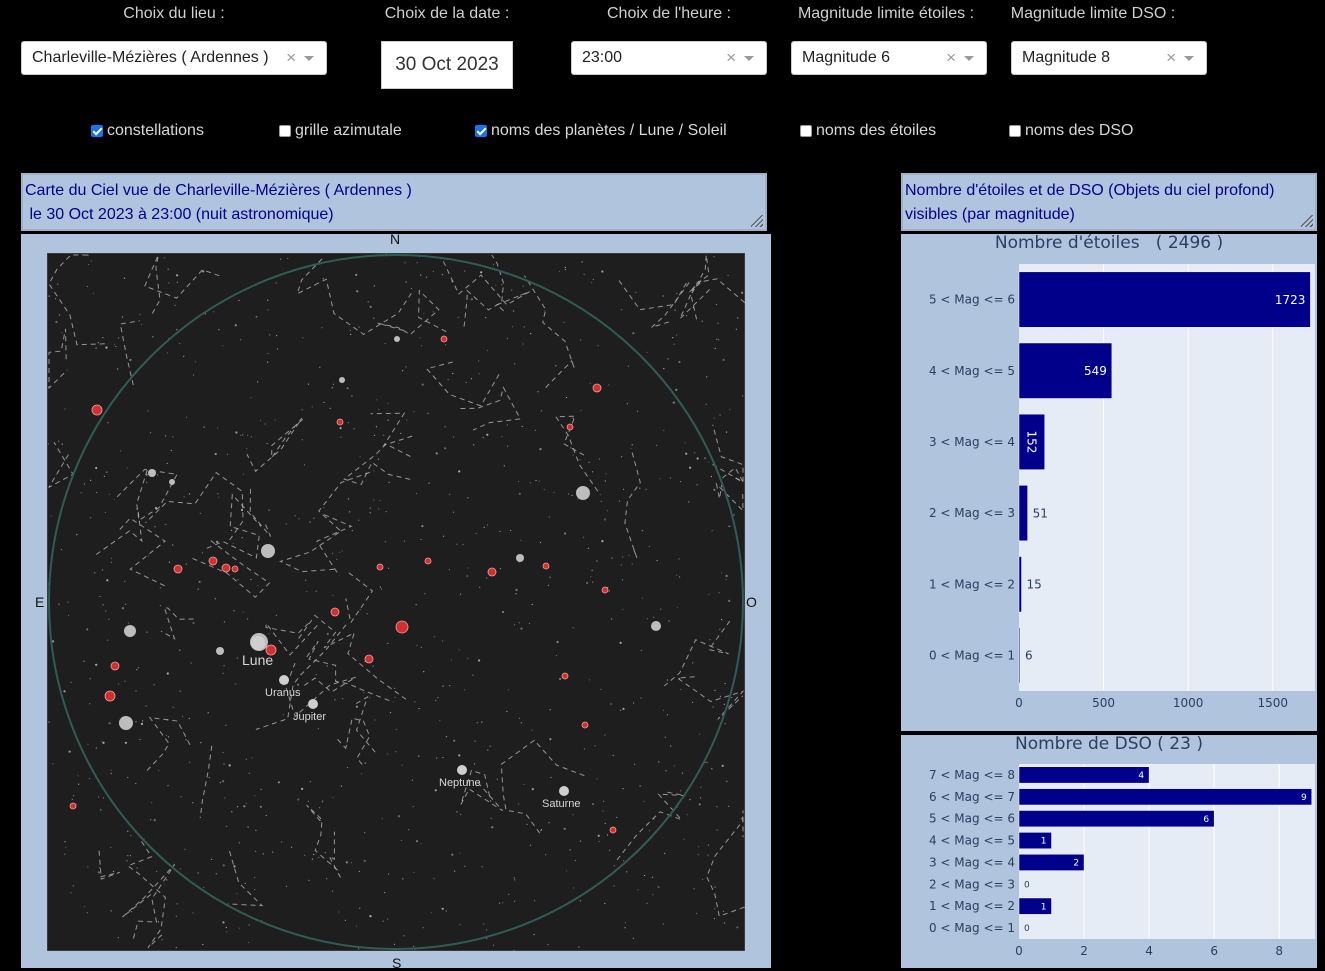 The image size is (1325, 971). Describe the element at coordinates (1084, 951) in the screenshot. I see `x-tick-label: 2` at that location.